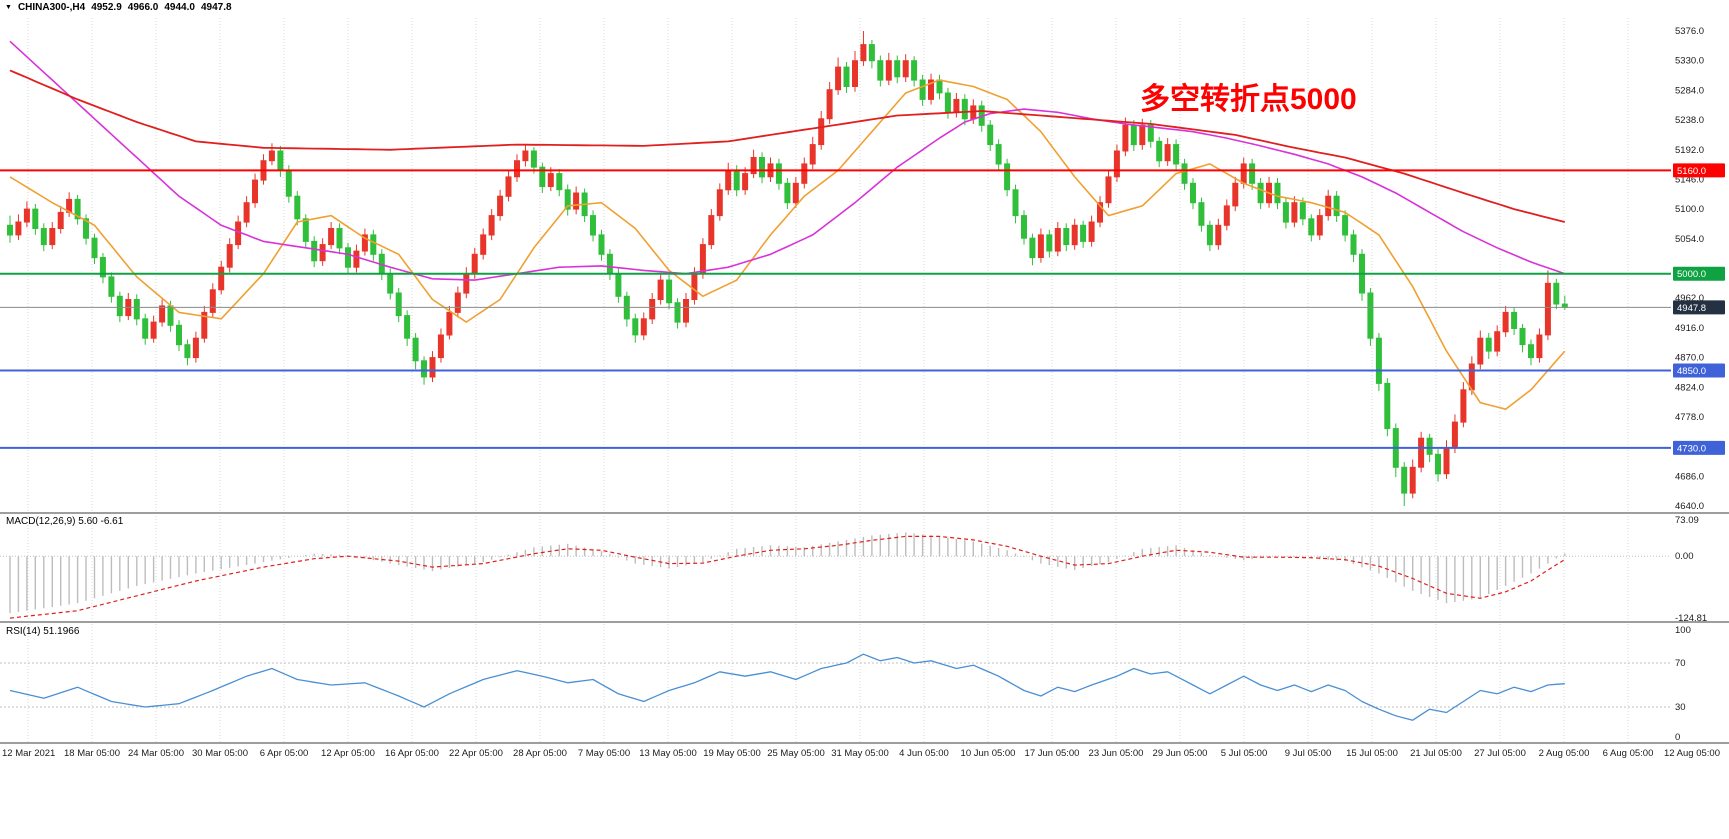 This screenshot has width=1729, height=839. Describe the element at coordinates (1689, 90) in the screenshot. I see `price-tick-label: 5284.0` at that location.